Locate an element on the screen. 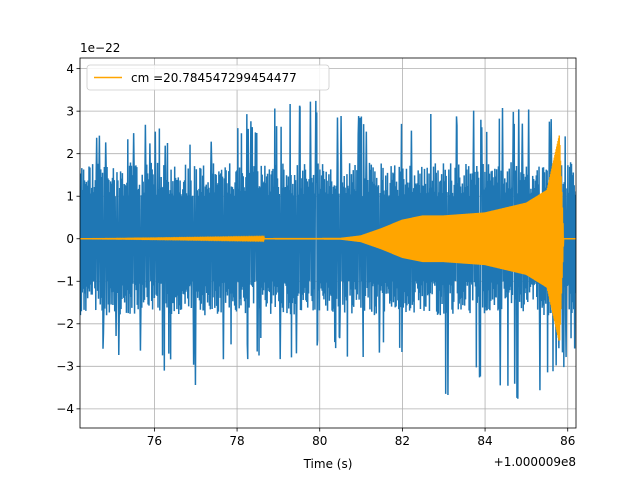  y-tick-label: 2 is located at coordinates (70, 154).